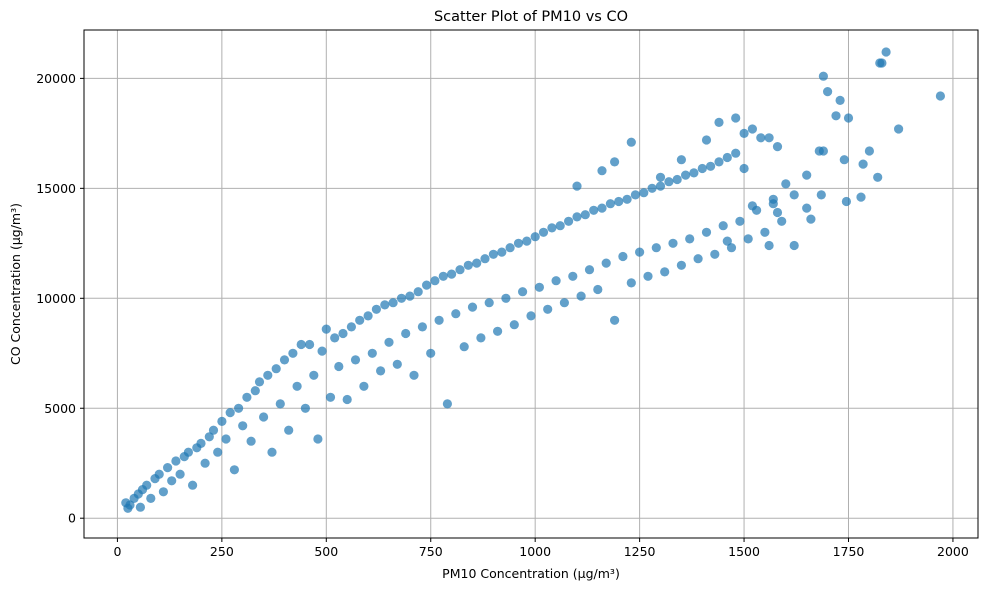 The image size is (989, 590). What do you see at coordinates (953, 551) in the screenshot?
I see `x-tick-label: 2000` at bounding box center [953, 551].